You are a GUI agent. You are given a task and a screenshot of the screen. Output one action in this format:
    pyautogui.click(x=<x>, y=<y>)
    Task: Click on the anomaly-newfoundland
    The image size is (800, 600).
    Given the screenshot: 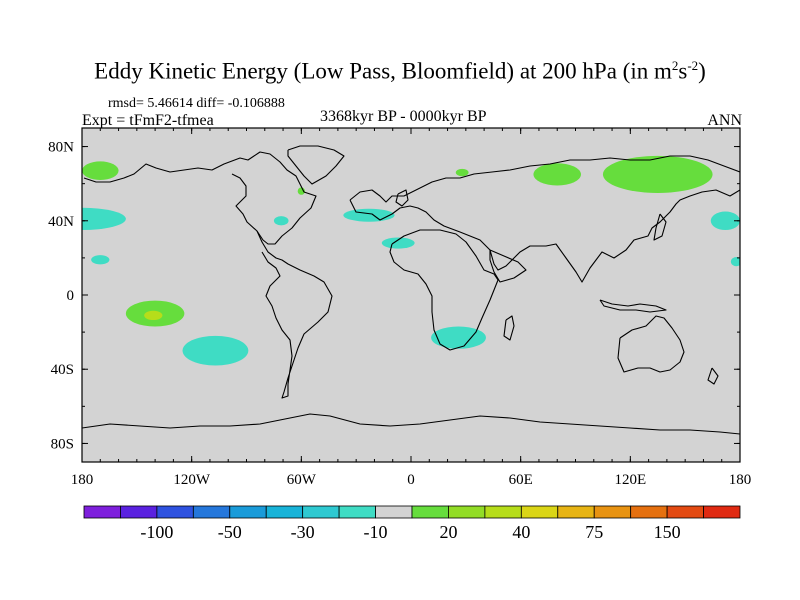 What is the action you would take?
    pyautogui.click(x=281, y=221)
    